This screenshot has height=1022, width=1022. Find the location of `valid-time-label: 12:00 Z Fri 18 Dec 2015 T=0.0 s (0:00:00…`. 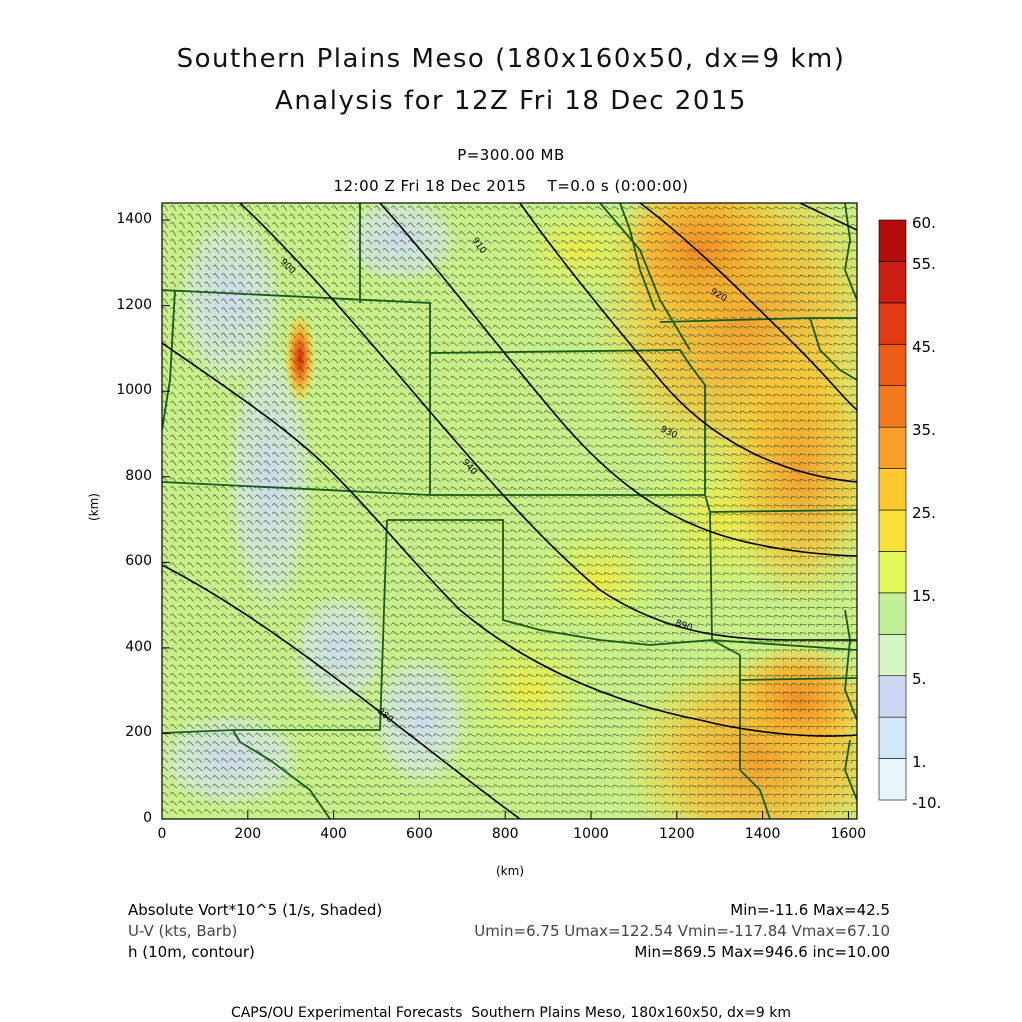

valid-time-label: 12:00 Z Fri 18 Dec 2015 T=0.0 s (0:00:00… is located at coordinates (511, 186).